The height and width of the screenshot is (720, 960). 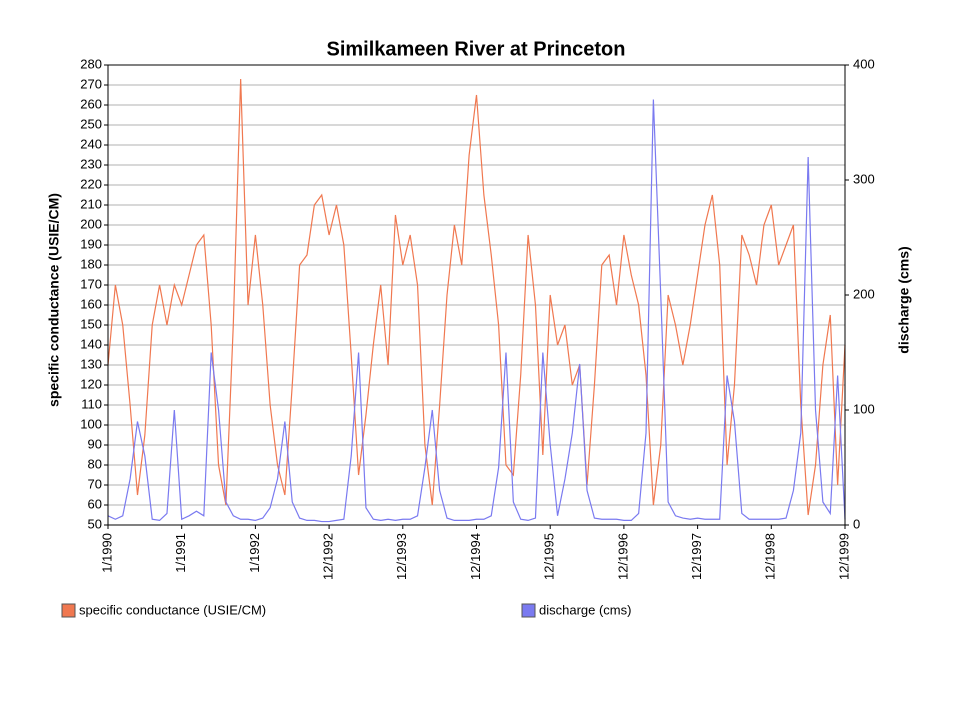 What do you see at coordinates (95, 443) in the screenshot?
I see `y-tick-label: 90` at bounding box center [95, 443].